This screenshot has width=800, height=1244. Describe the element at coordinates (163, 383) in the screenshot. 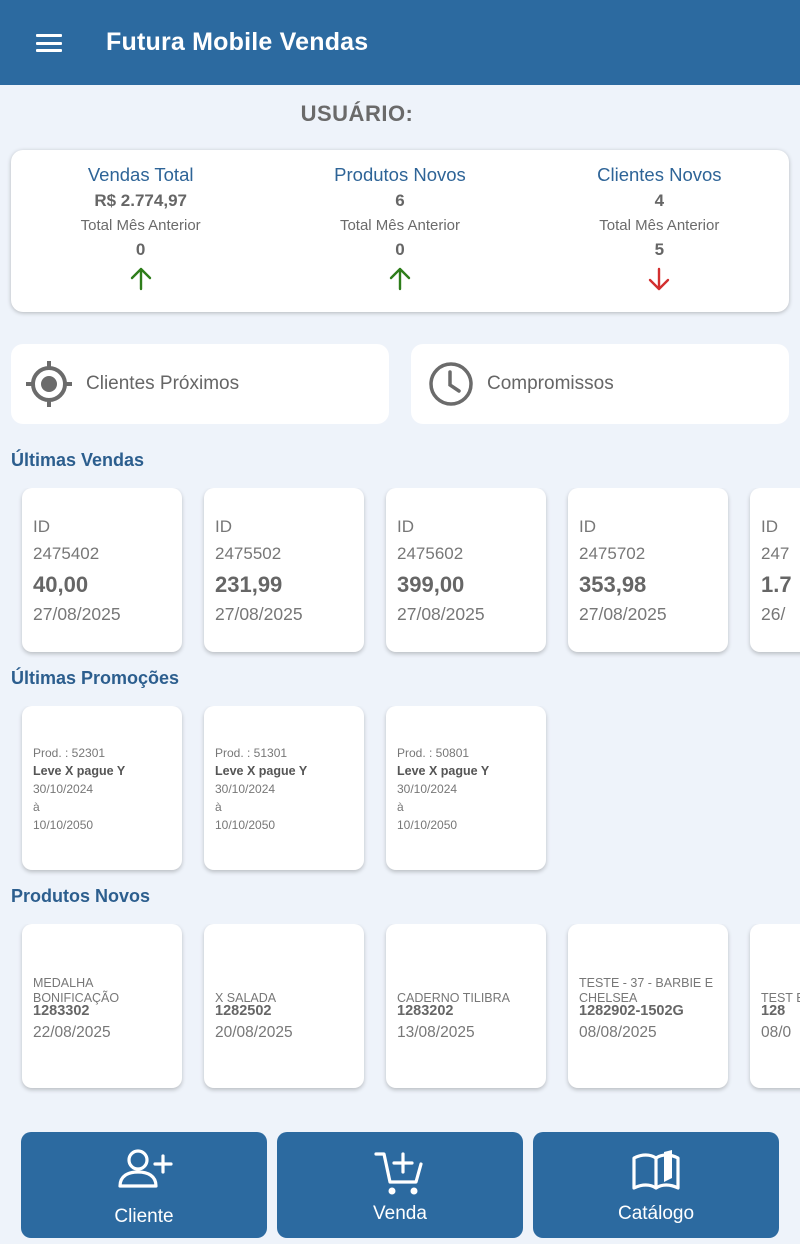

I see `nearby-clients-label: Clientes Próximos` at that location.